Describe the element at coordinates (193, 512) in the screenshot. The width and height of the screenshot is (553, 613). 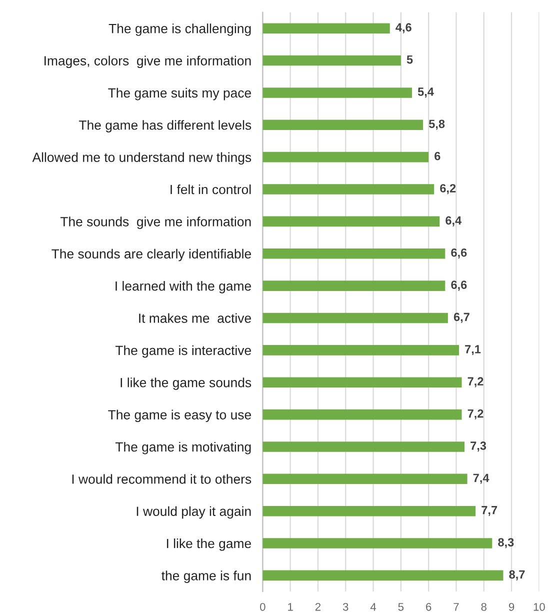
I see `y-tick-label: I would play it again` at that location.